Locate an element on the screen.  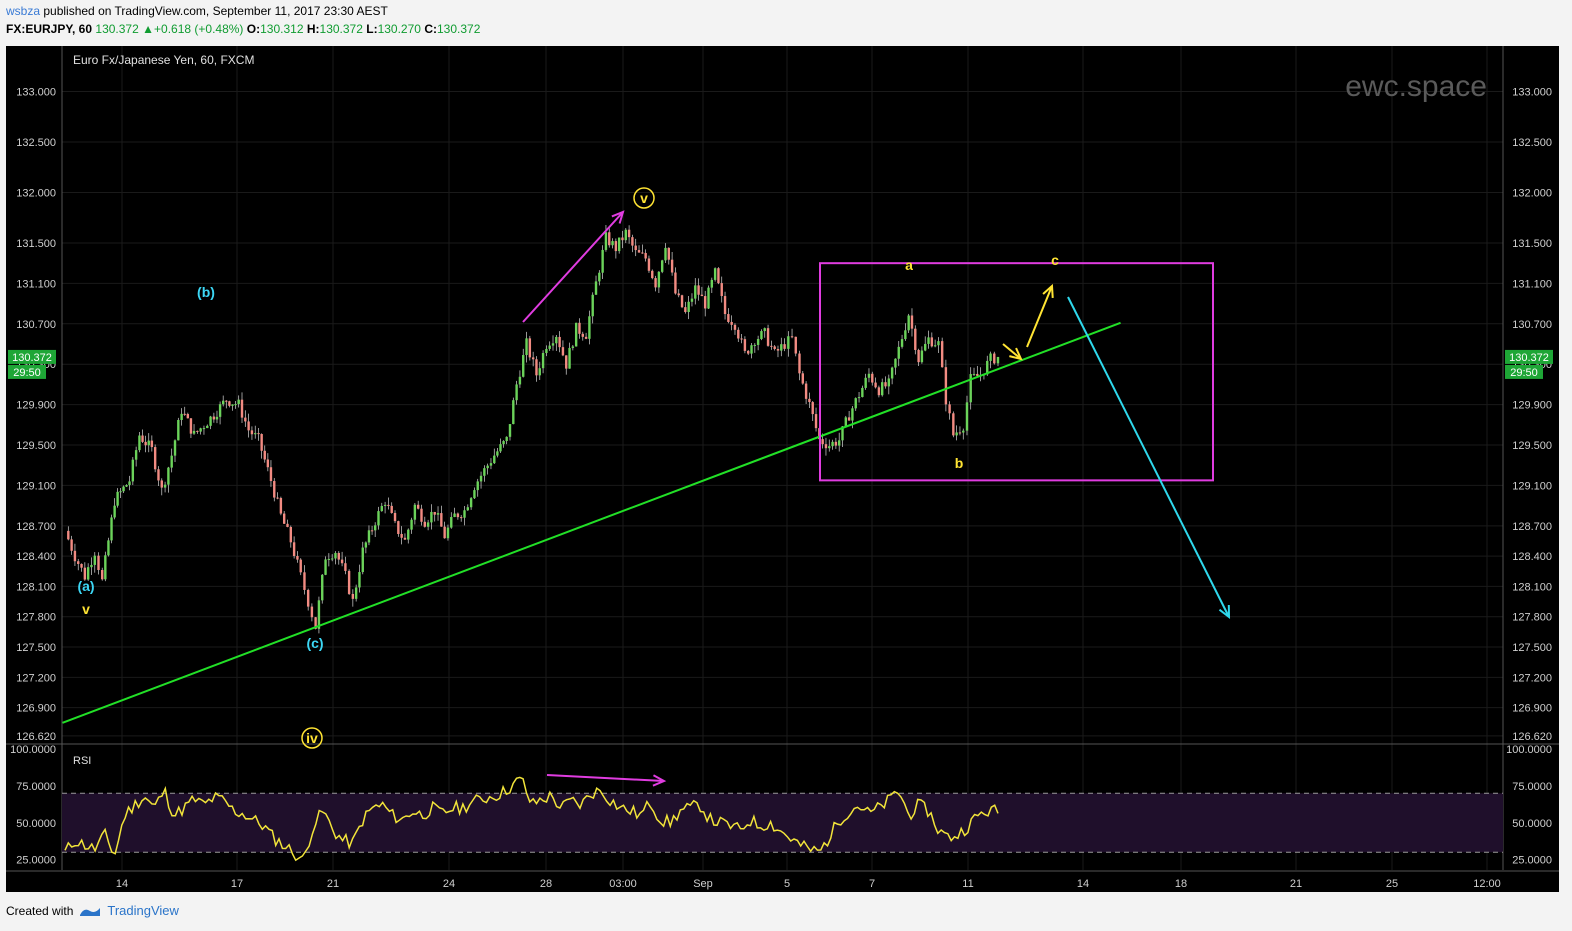
author-link: wsbza is located at coordinates (23, 11).